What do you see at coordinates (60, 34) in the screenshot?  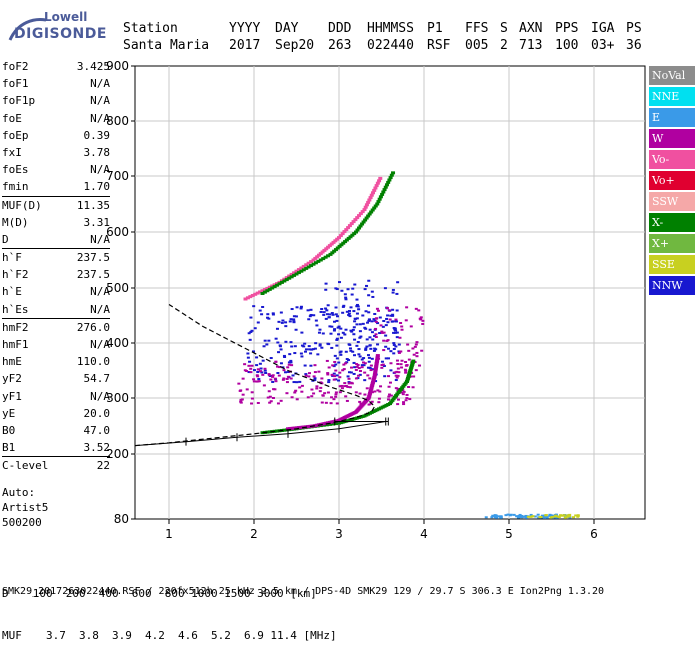 I see `logo-line-2: DIGISONDE` at bounding box center [60, 34].